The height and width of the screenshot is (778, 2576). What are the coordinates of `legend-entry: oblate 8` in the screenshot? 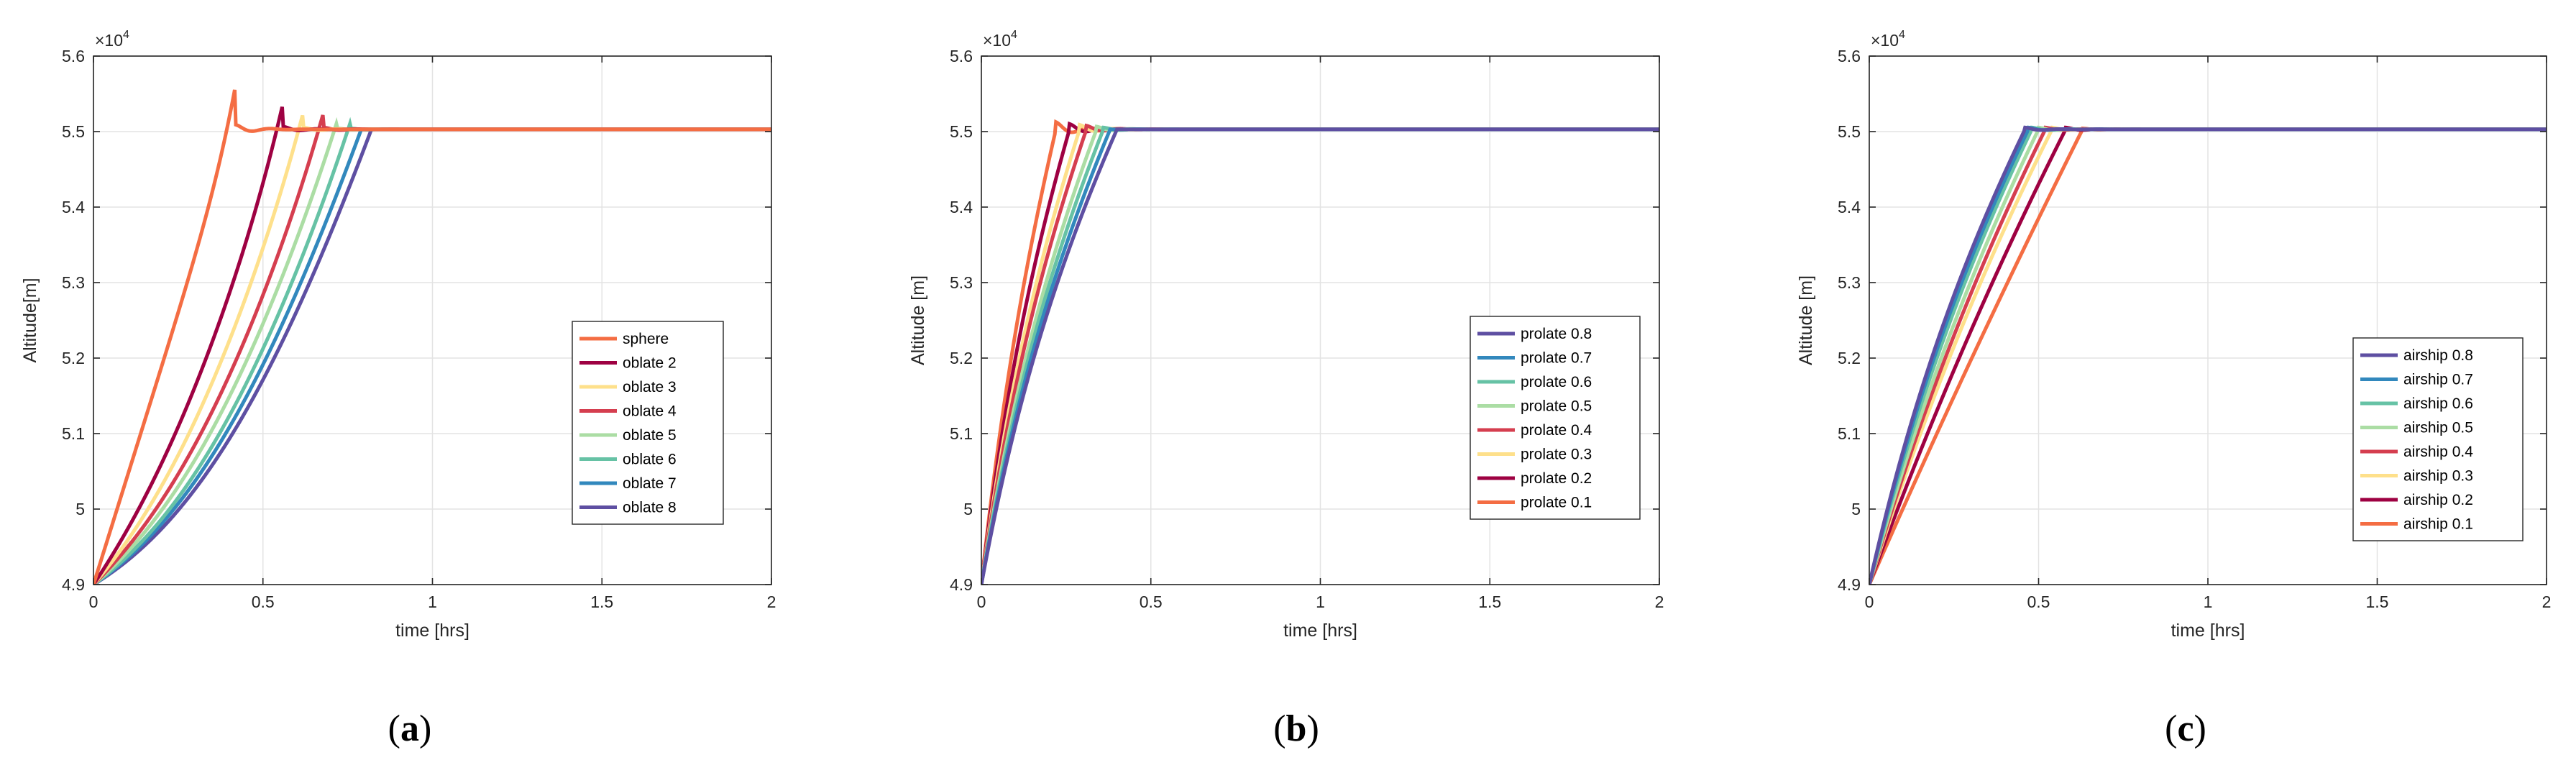 It's located at (650, 508).